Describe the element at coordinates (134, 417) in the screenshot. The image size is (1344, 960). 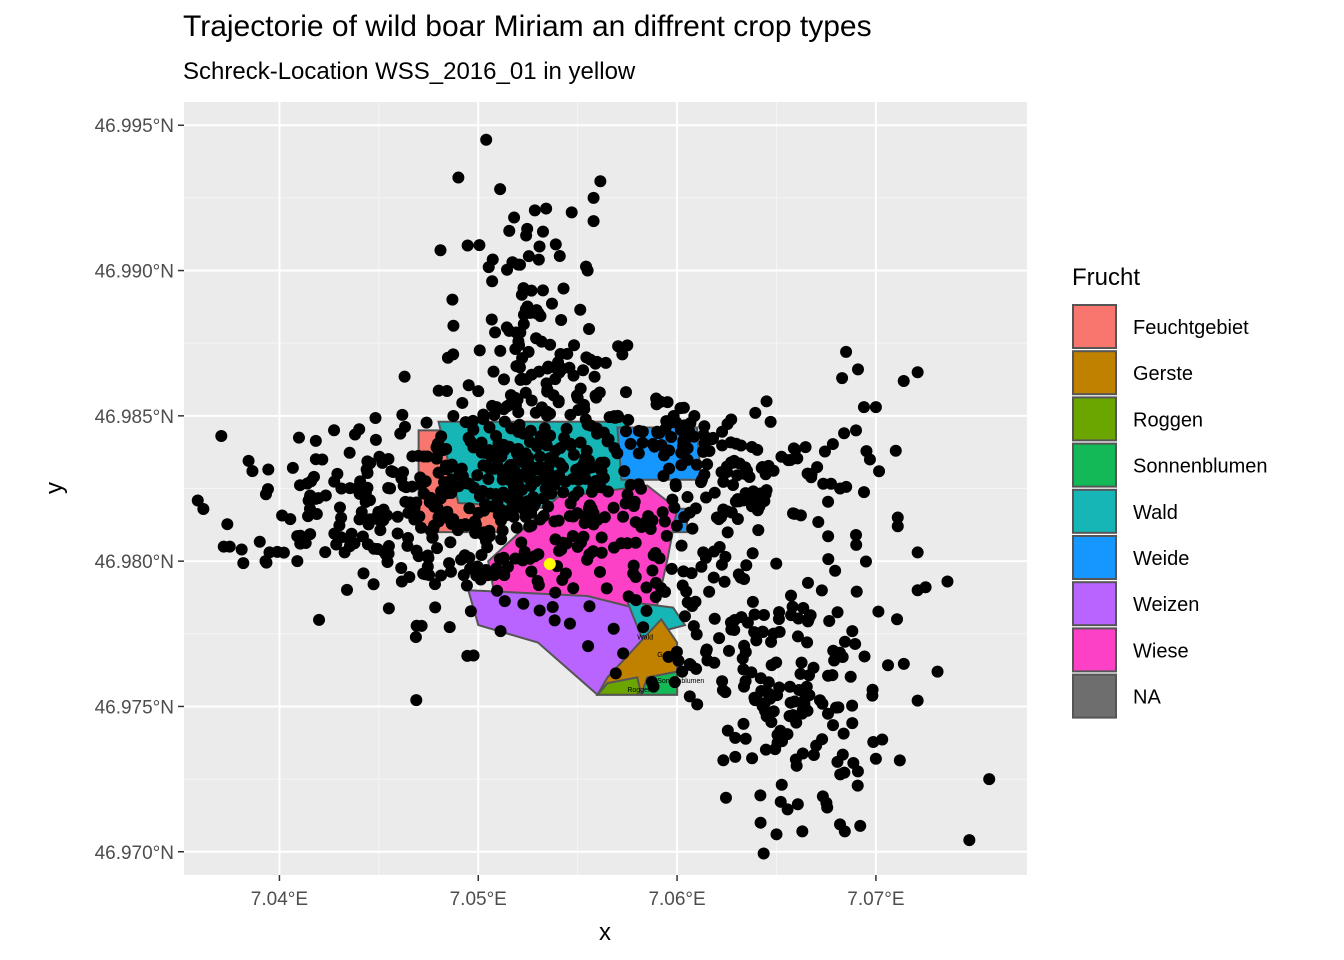
I see `y-tick-label: 46.985°N` at that location.